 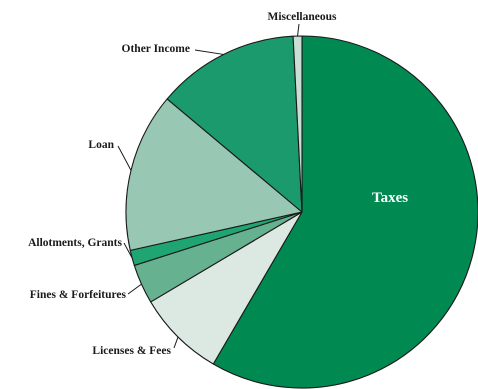 What do you see at coordinates (101, 145) in the screenshot?
I see `slice-label-loan: Loan` at bounding box center [101, 145].